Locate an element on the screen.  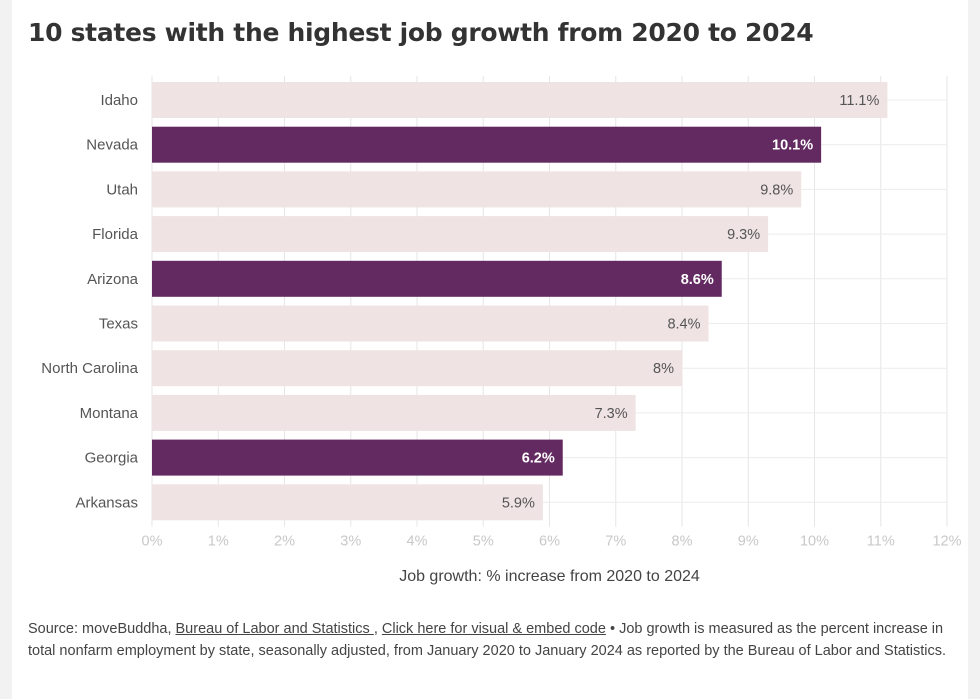
bar-utah is located at coordinates (477, 189).